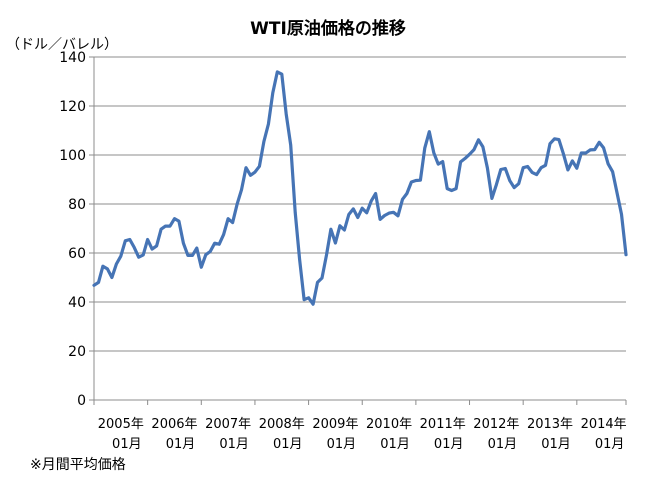 The image size is (656, 477). Describe the element at coordinates (62, 45) in the screenshot. I see `y-axis-label: （ドル／バレル）` at that location.